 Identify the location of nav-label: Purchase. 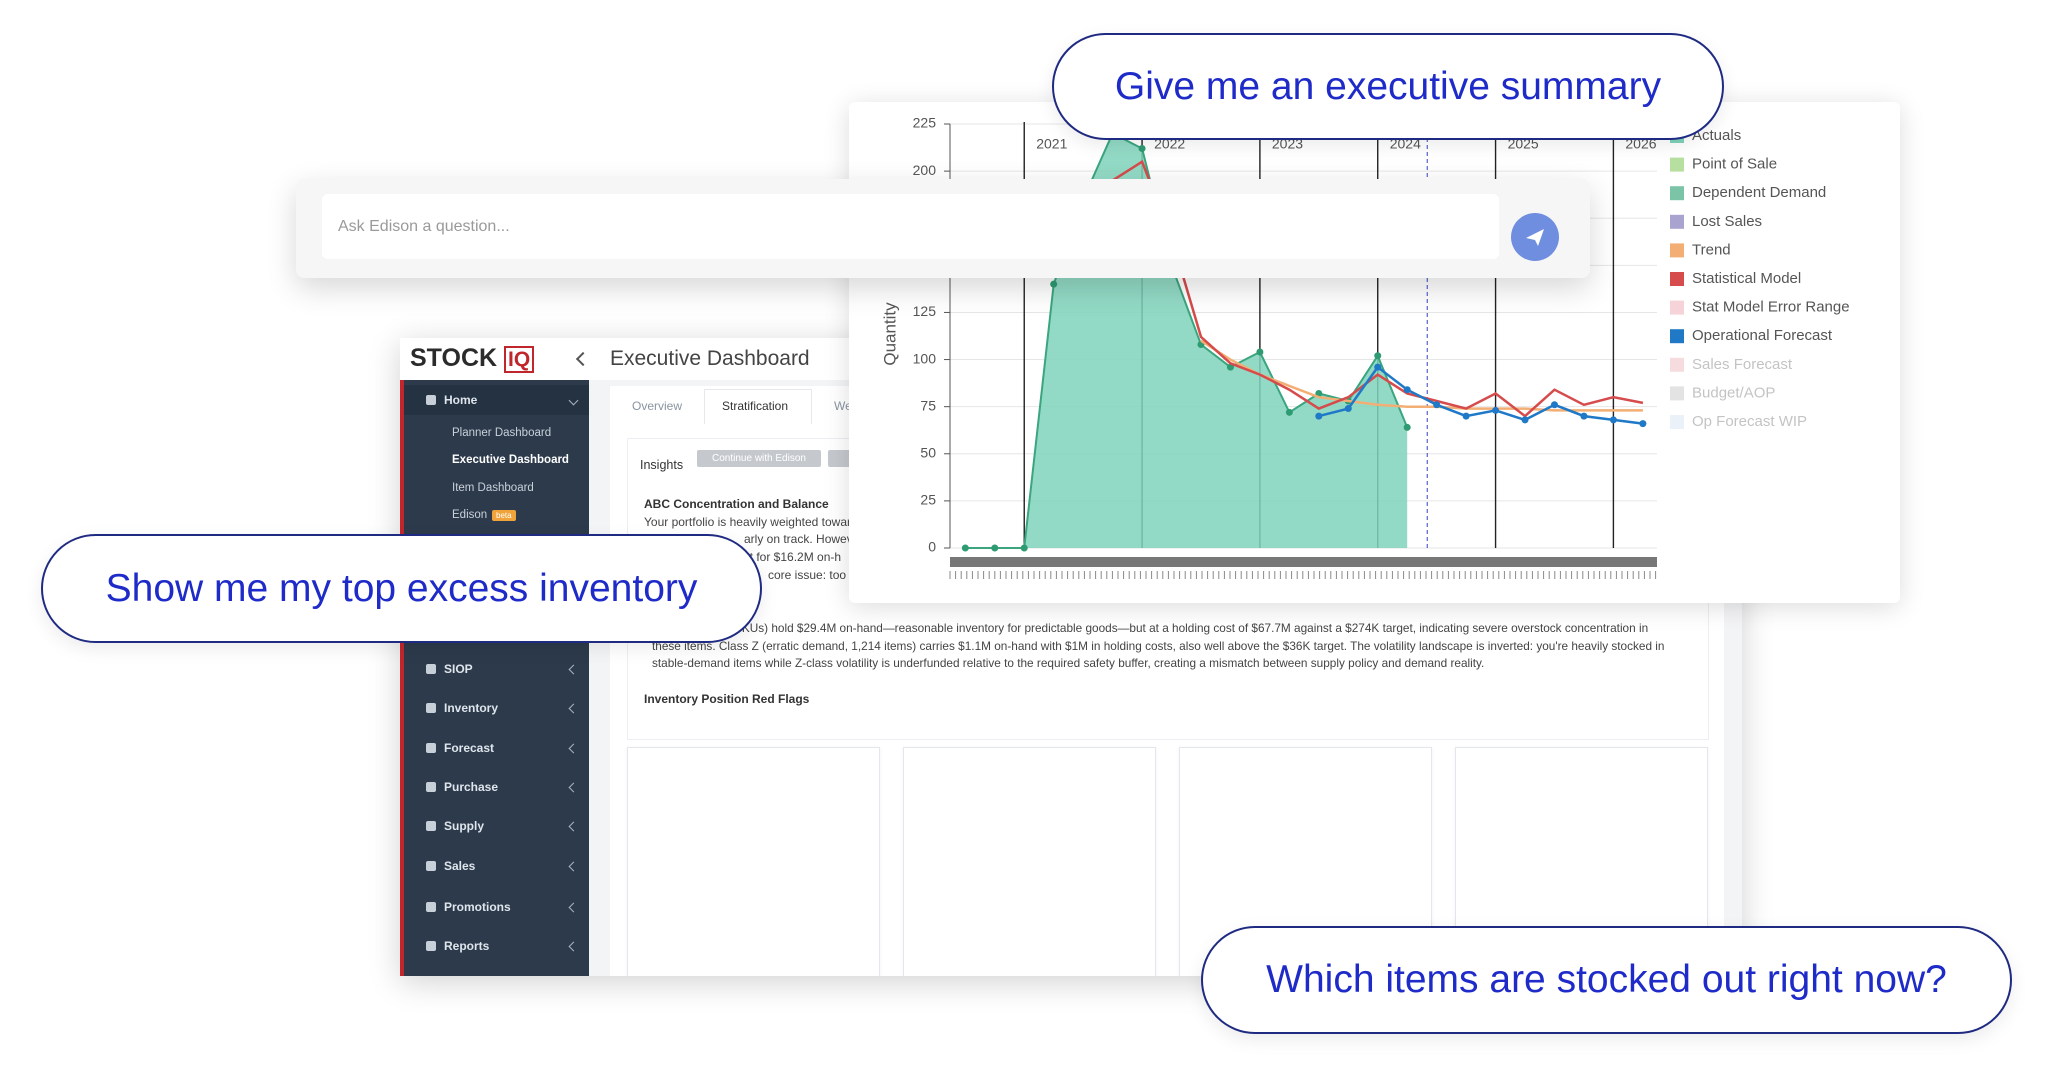
(471, 787).